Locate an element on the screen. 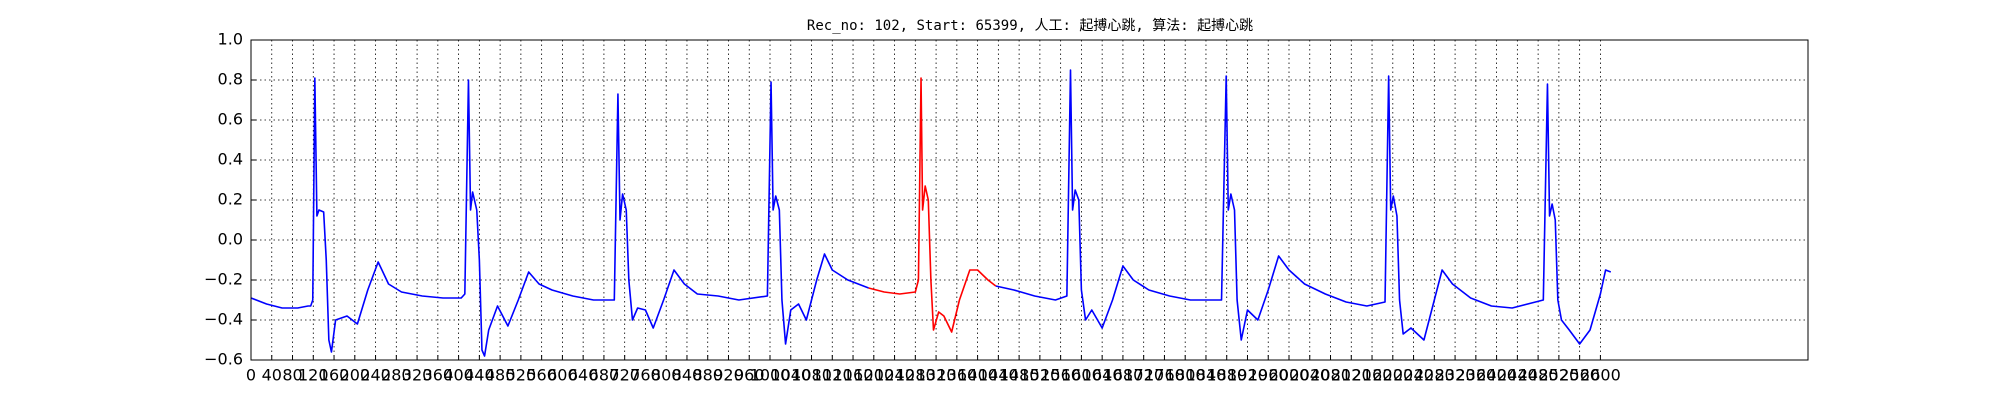 The image size is (2000, 400). x-tick-label: 2600 is located at coordinates (1600, 375).